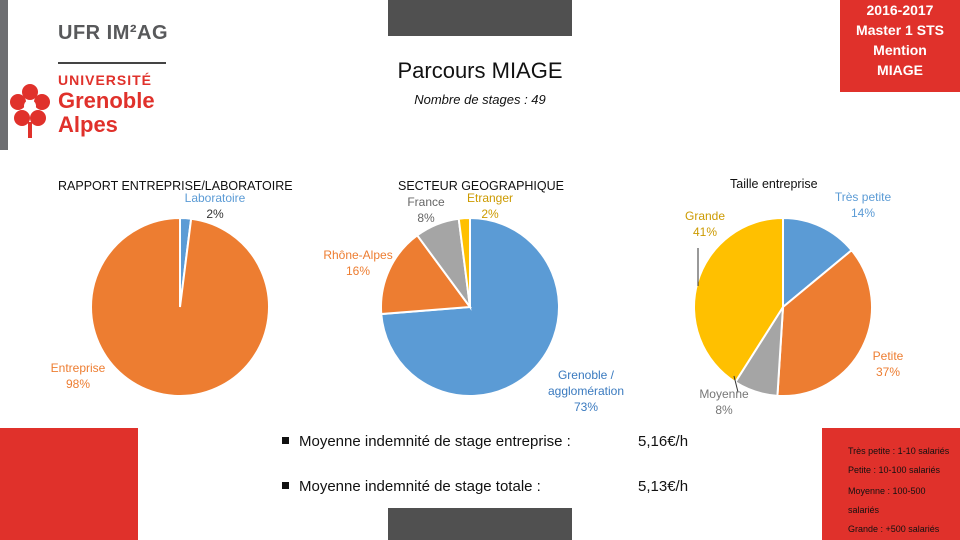 This screenshot has height=540, width=960. Describe the element at coordinates (112, 63) in the screenshot. I see `logo-divider` at that location.